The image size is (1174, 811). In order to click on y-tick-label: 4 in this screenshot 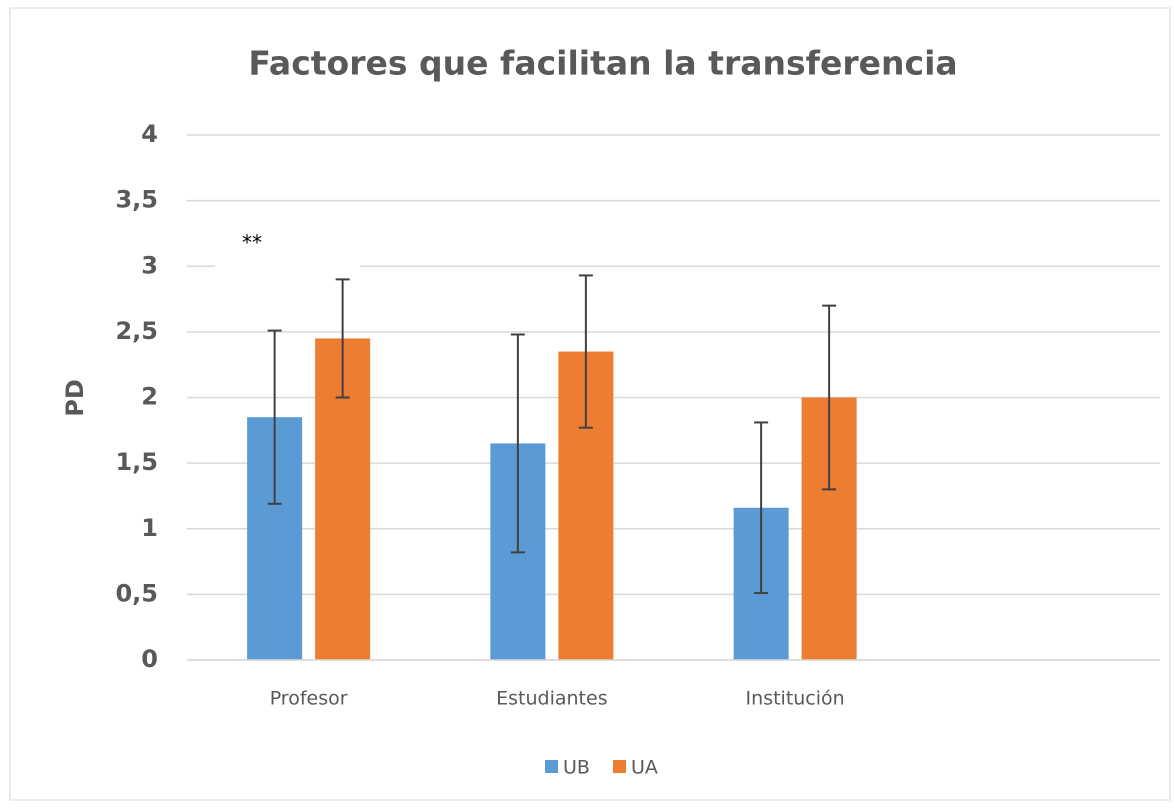, I will do `click(149, 134)`.